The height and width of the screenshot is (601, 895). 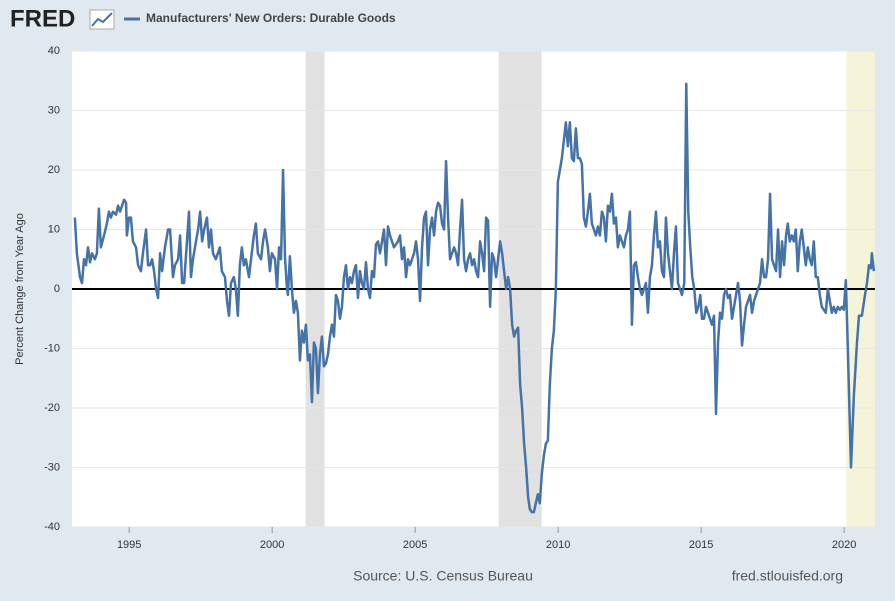 What do you see at coordinates (272, 545) in the screenshot?
I see `x-tick-label: 2000` at bounding box center [272, 545].